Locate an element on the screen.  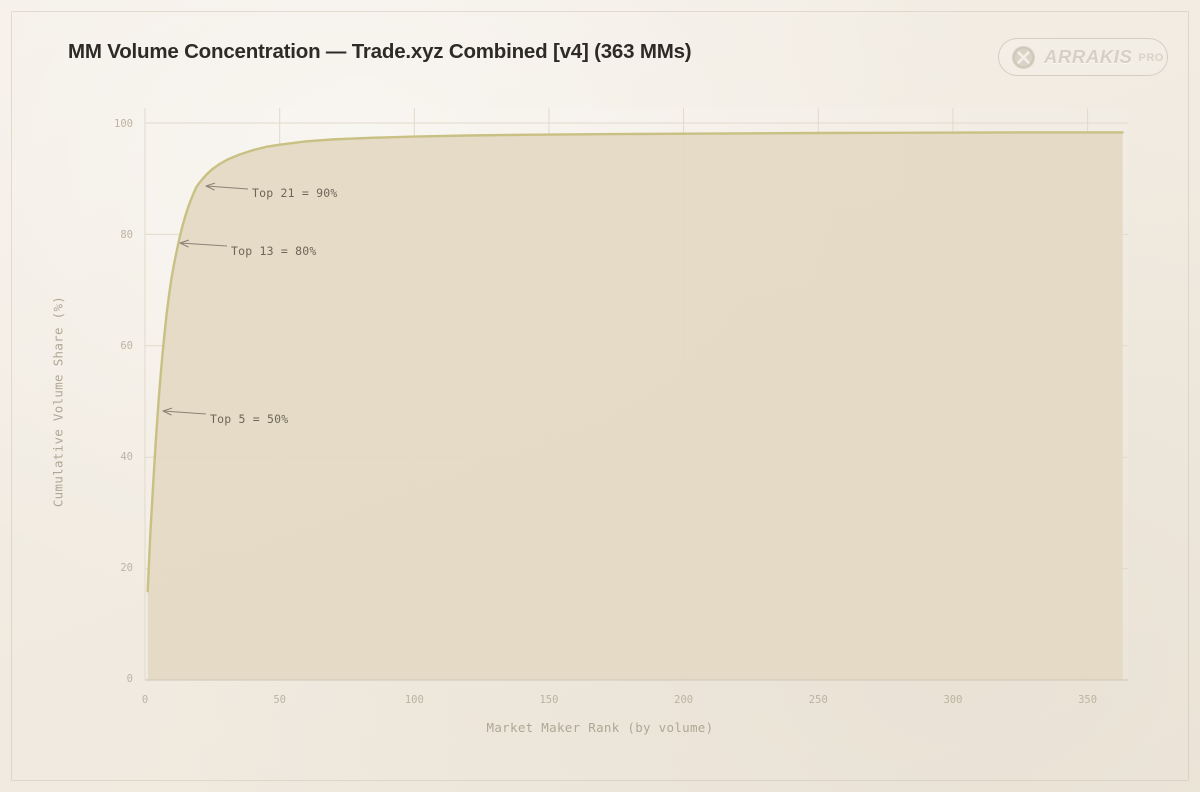
y-tick-label: 100 is located at coordinates (123, 123).